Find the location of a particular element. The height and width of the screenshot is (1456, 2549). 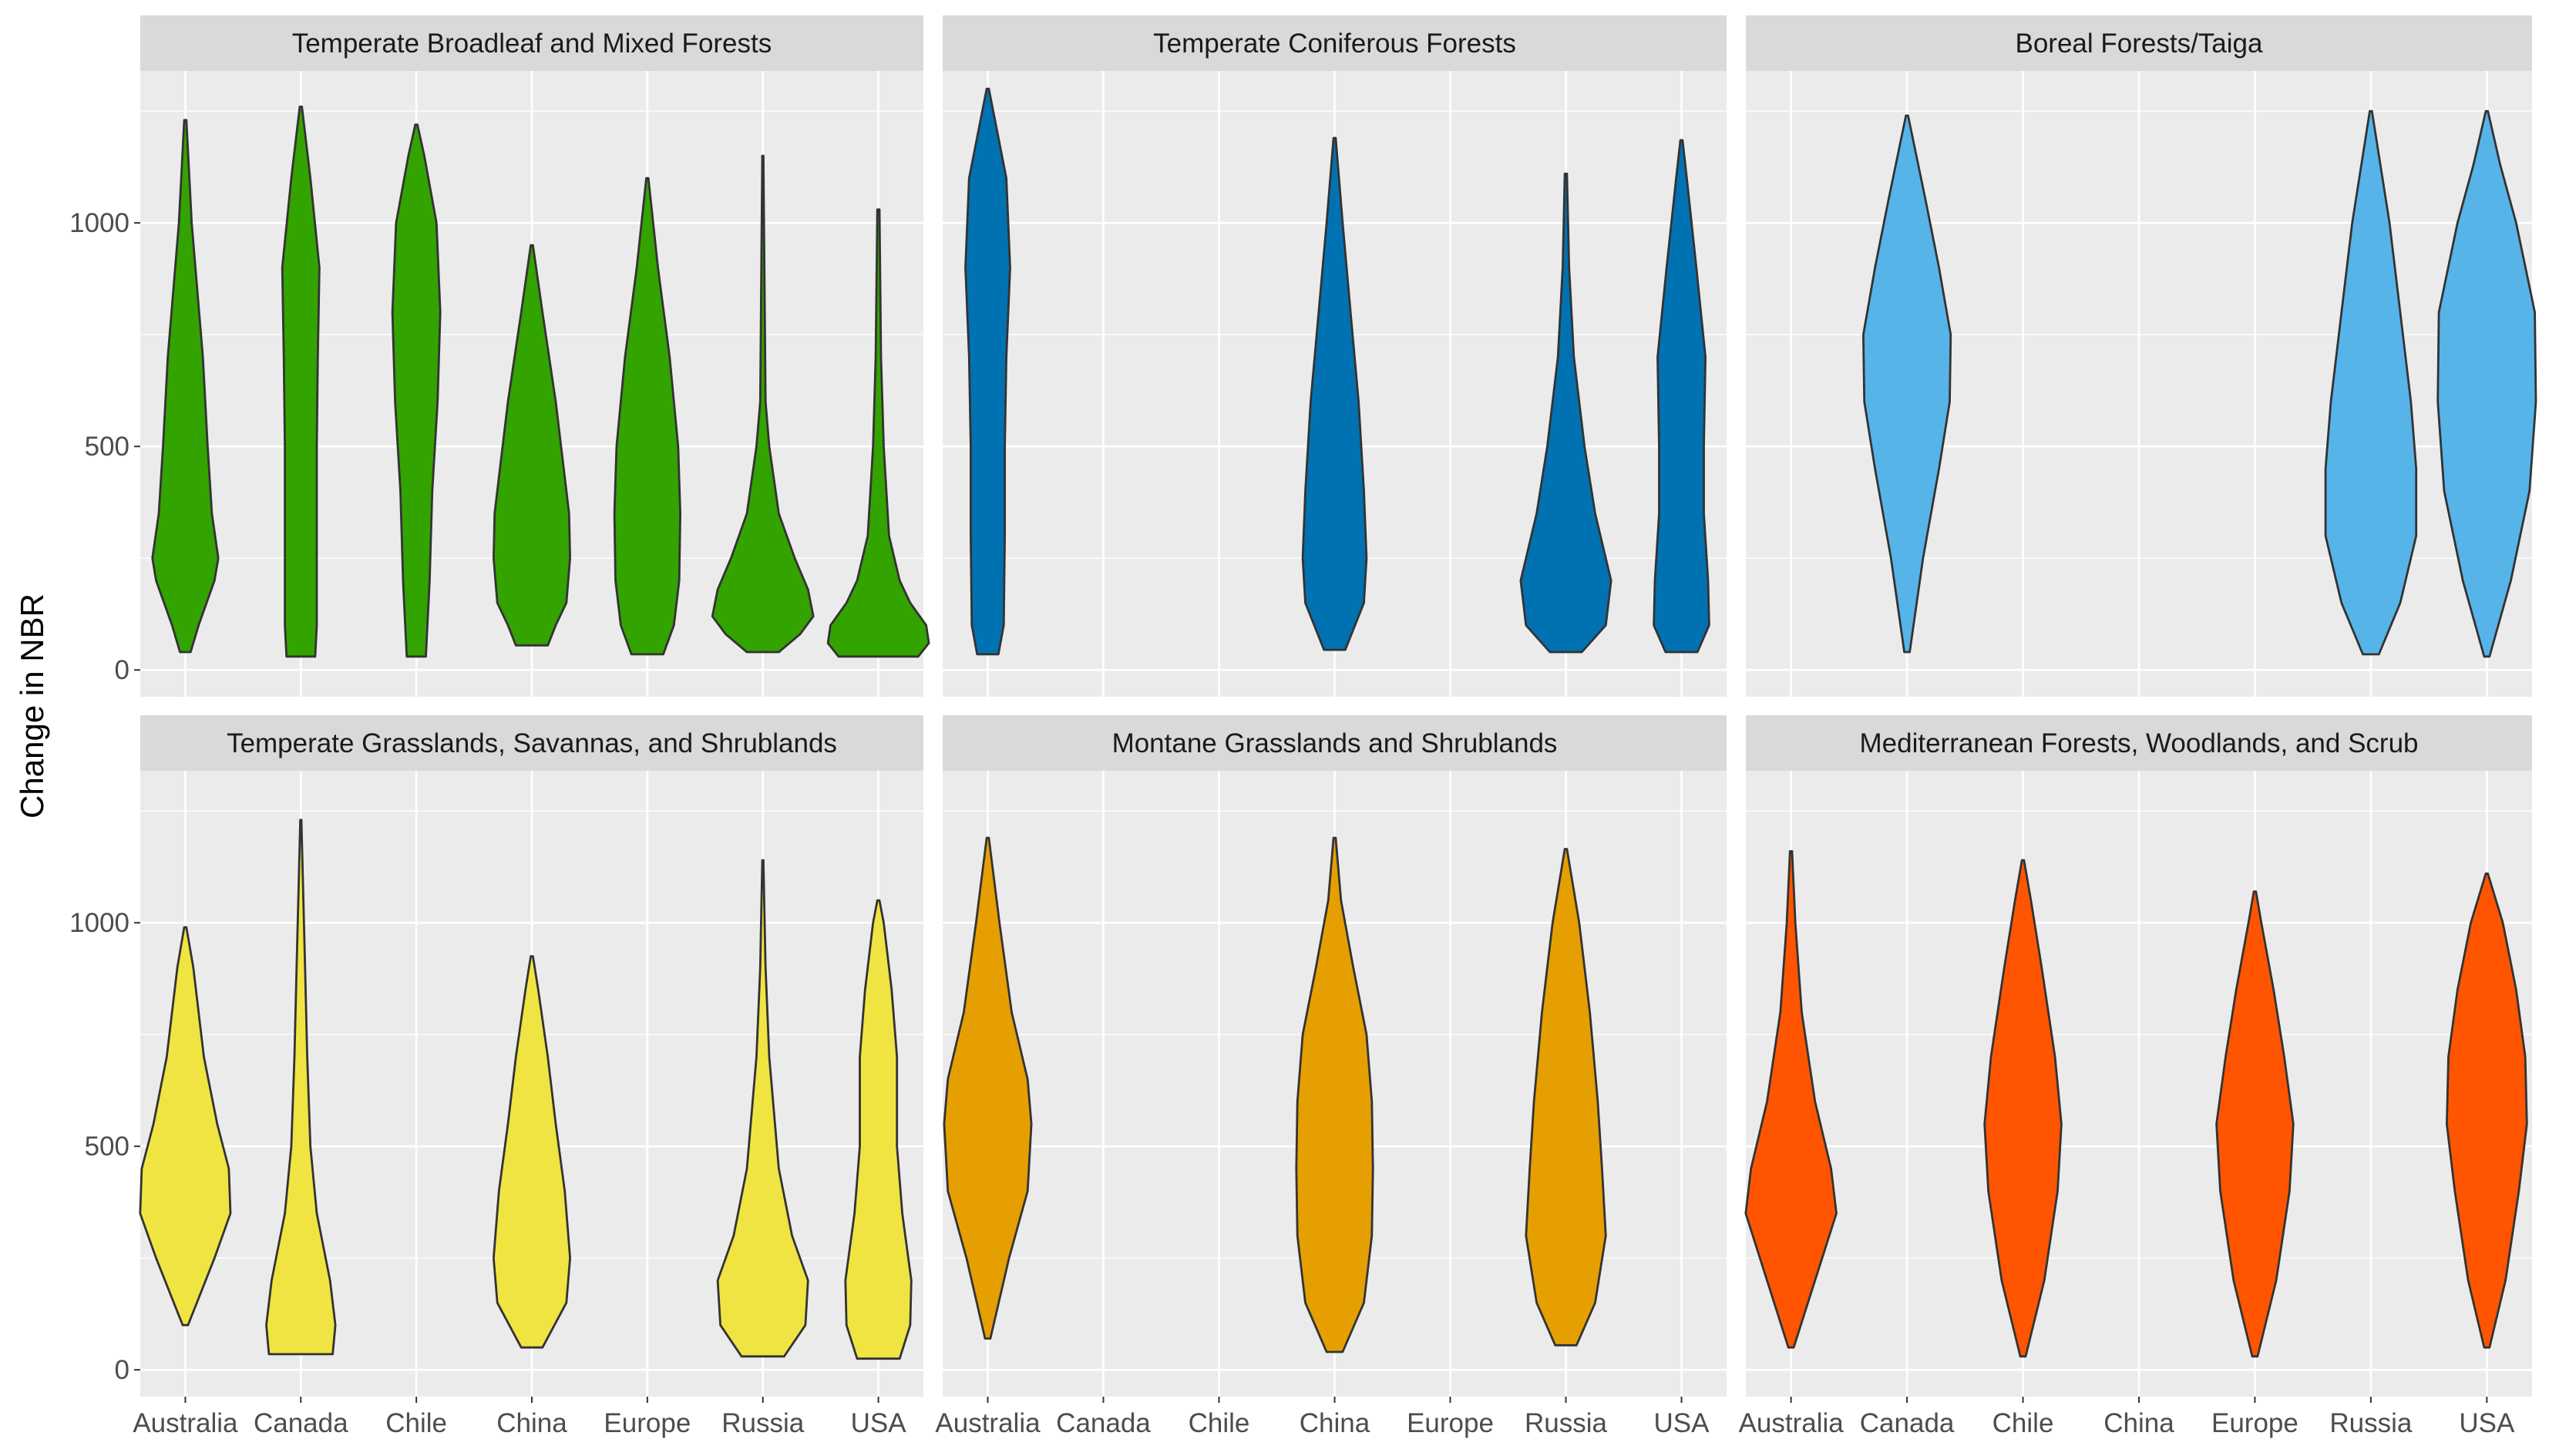

panel-title: Temperate Coniferous Forests is located at coordinates (1334, 44).